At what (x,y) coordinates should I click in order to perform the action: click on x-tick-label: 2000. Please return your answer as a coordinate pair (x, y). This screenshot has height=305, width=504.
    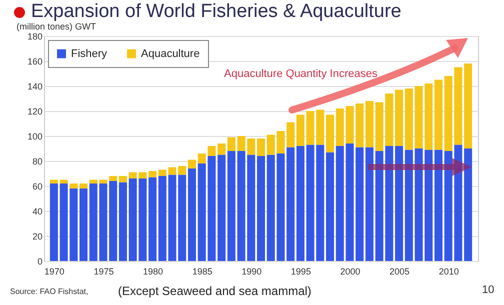
    Looking at the image, I should click on (350, 271).